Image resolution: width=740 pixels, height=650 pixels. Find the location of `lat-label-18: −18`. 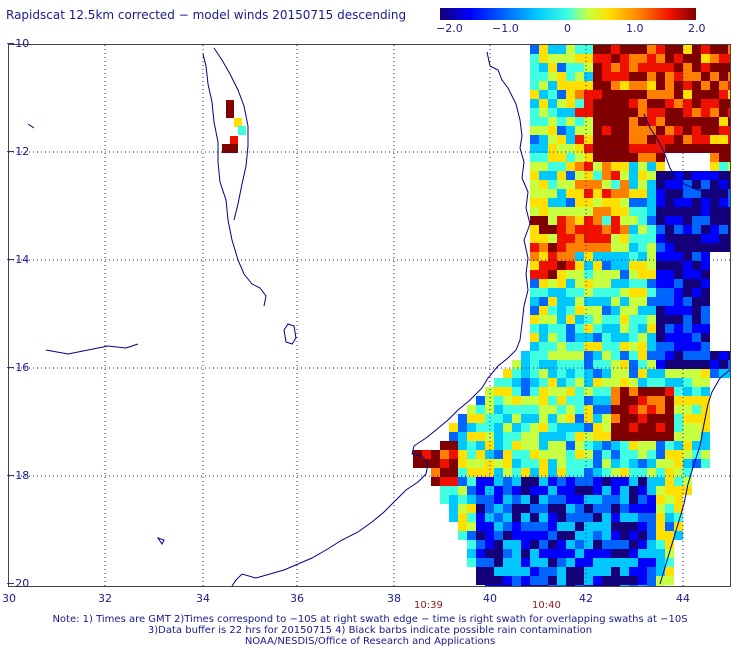

lat-label-18: −18 is located at coordinates (18, 475).